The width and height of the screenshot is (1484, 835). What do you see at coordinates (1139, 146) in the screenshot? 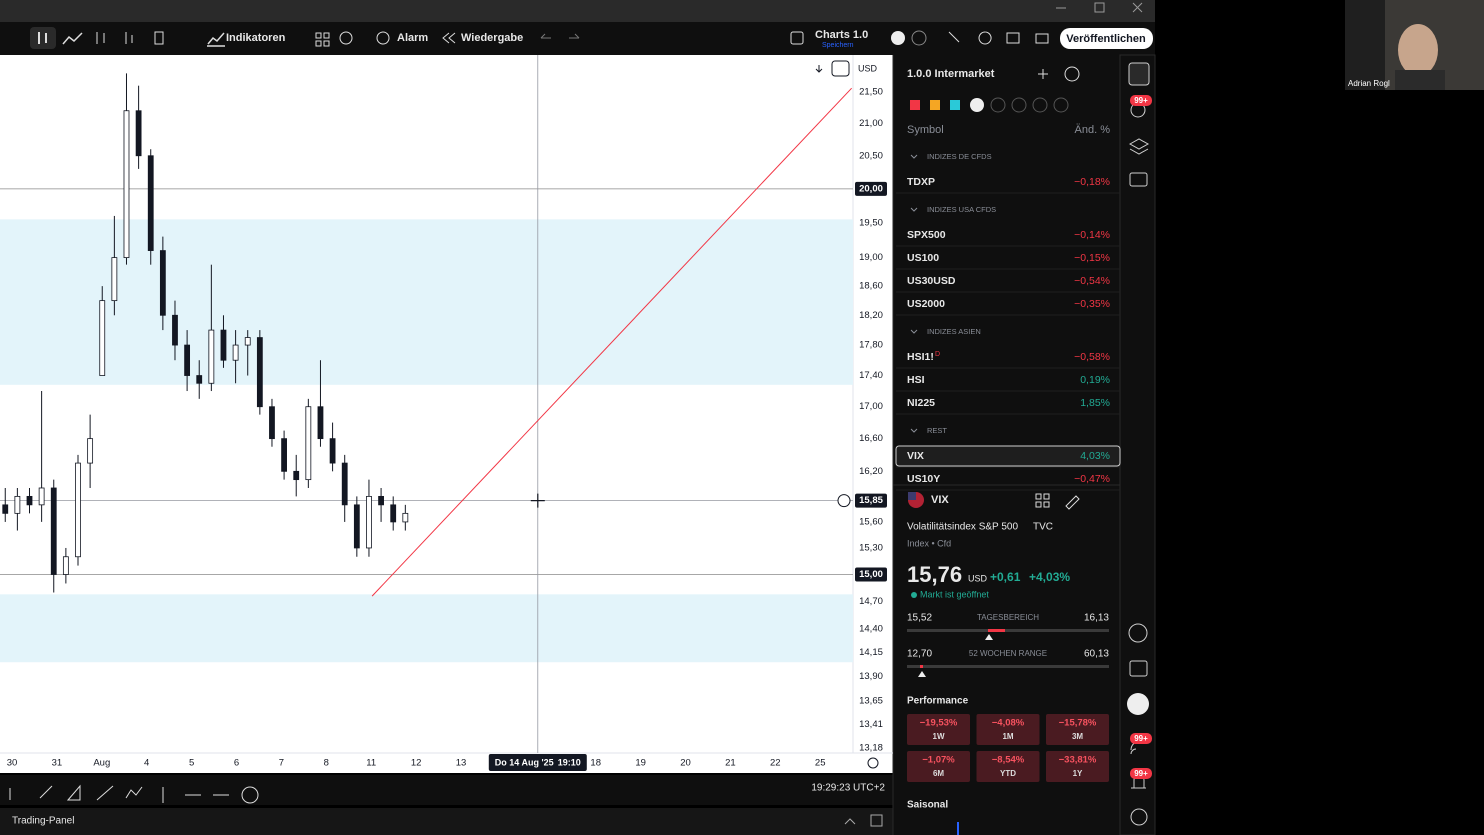
I see `layers-icon` at bounding box center [1139, 146].